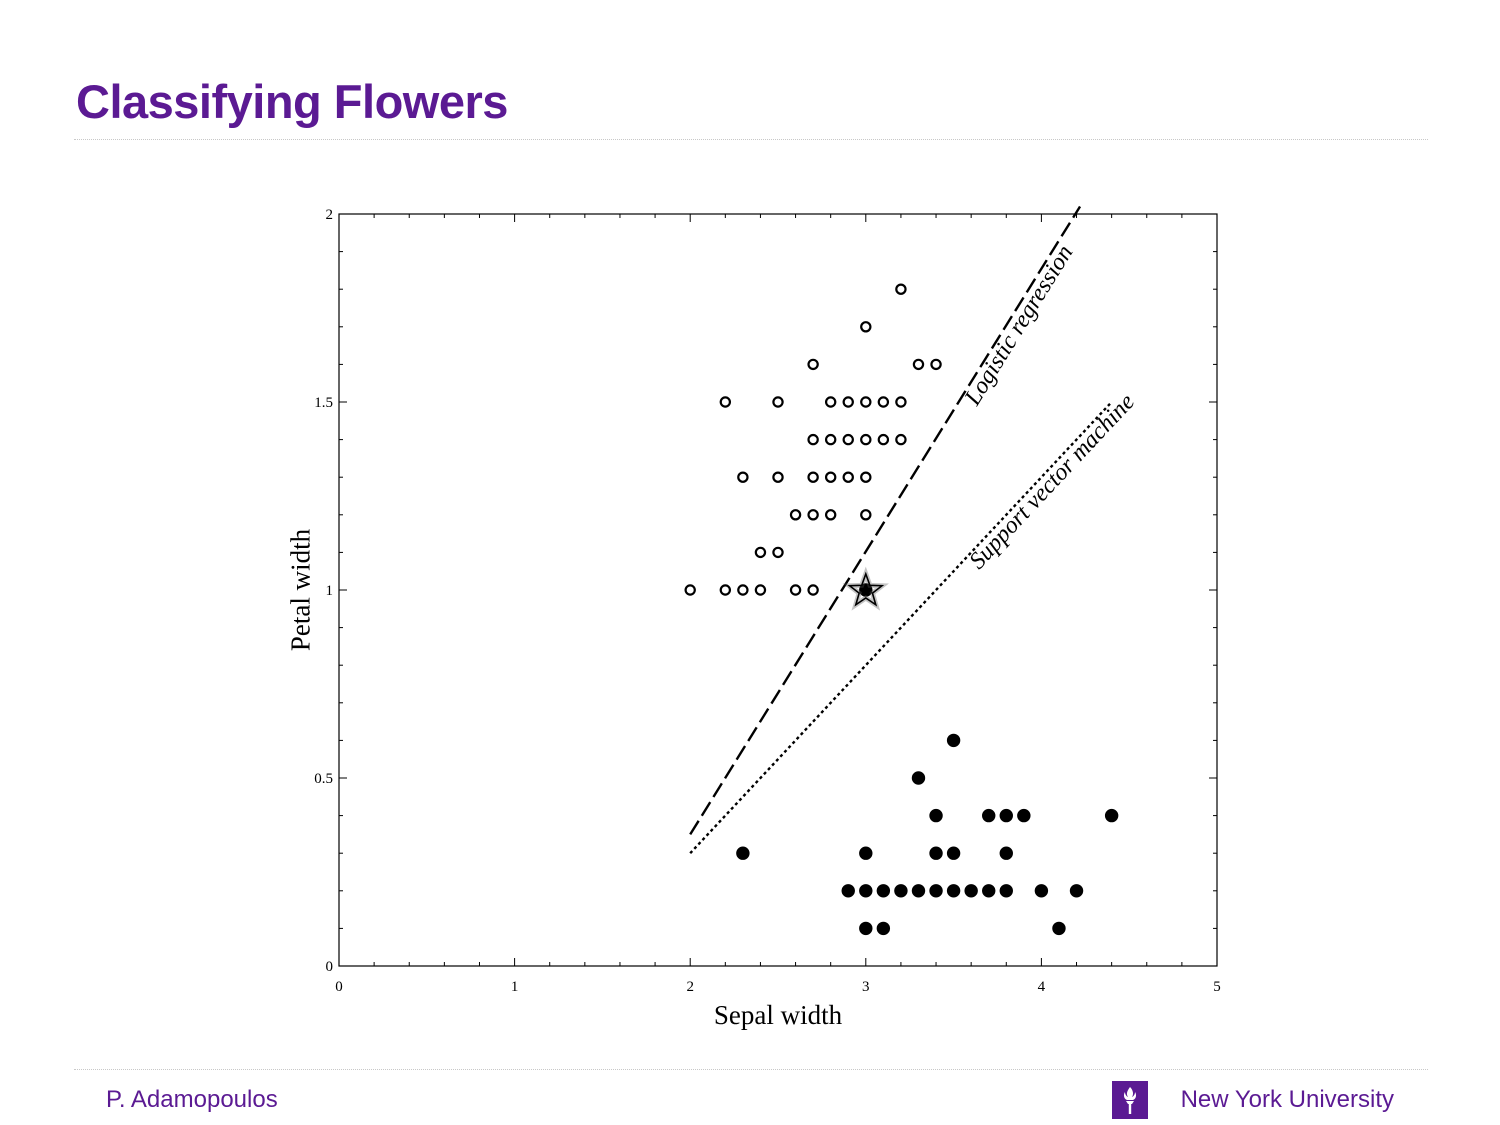 Image resolution: width=1500 pixels, height=1125 pixels. I want to click on footer-author: P. Adamopoulos, so click(192, 1099).